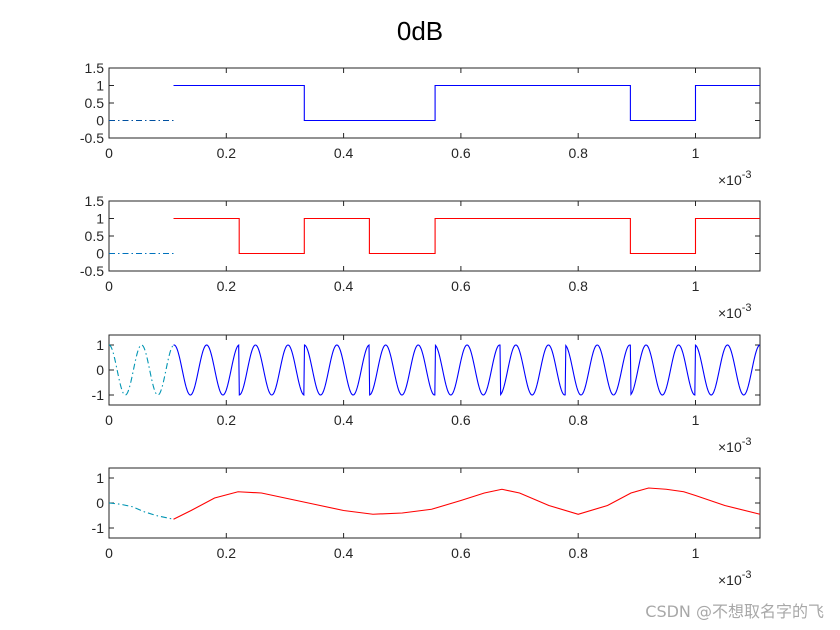  I want to click on figure-title: 0dB, so click(420, 31).